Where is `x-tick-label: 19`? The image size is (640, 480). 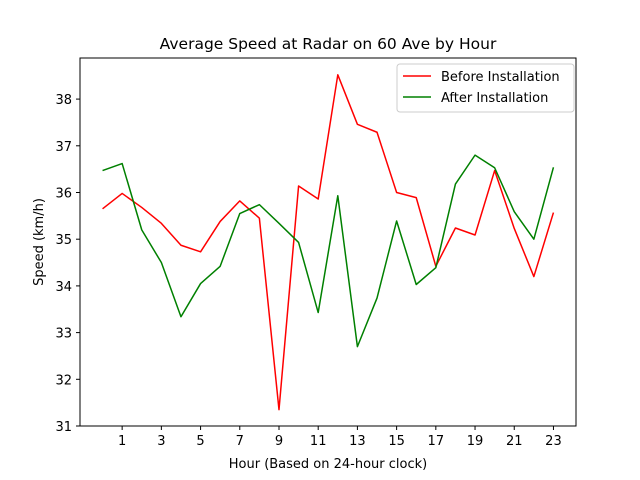
x-tick-label: 19 is located at coordinates (475, 441).